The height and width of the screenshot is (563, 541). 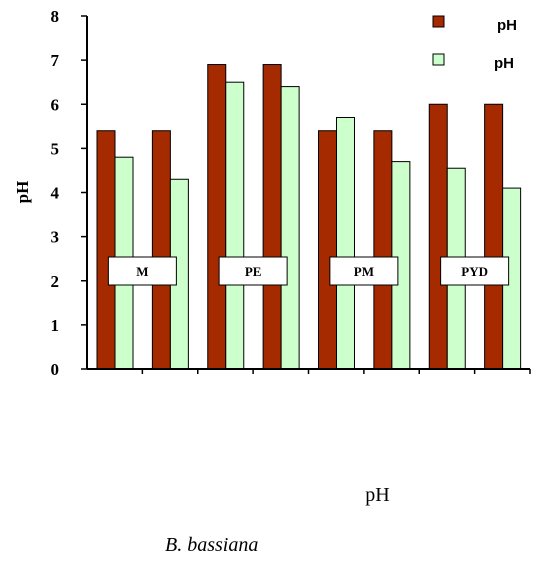 What do you see at coordinates (308, 271) in the screenshot?
I see `group-labels: M PE PM PYD` at bounding box center [308, 271].